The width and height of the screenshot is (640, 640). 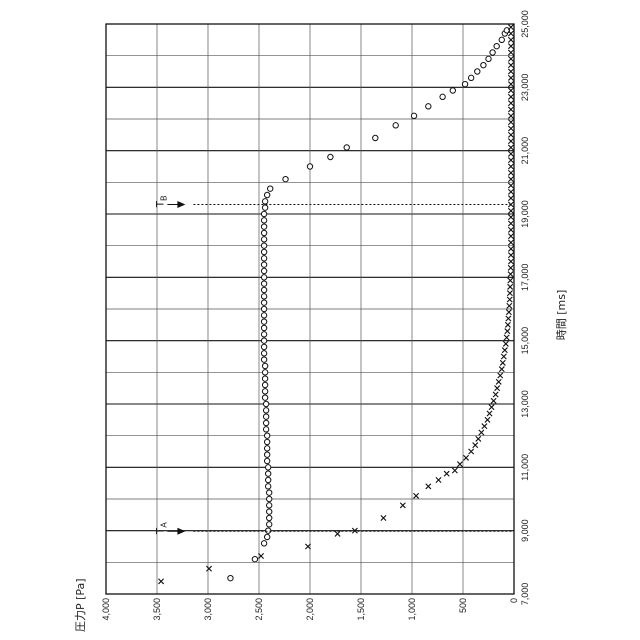 I want to click on y-tick-label: 3,500, so click(x=157, y=609).